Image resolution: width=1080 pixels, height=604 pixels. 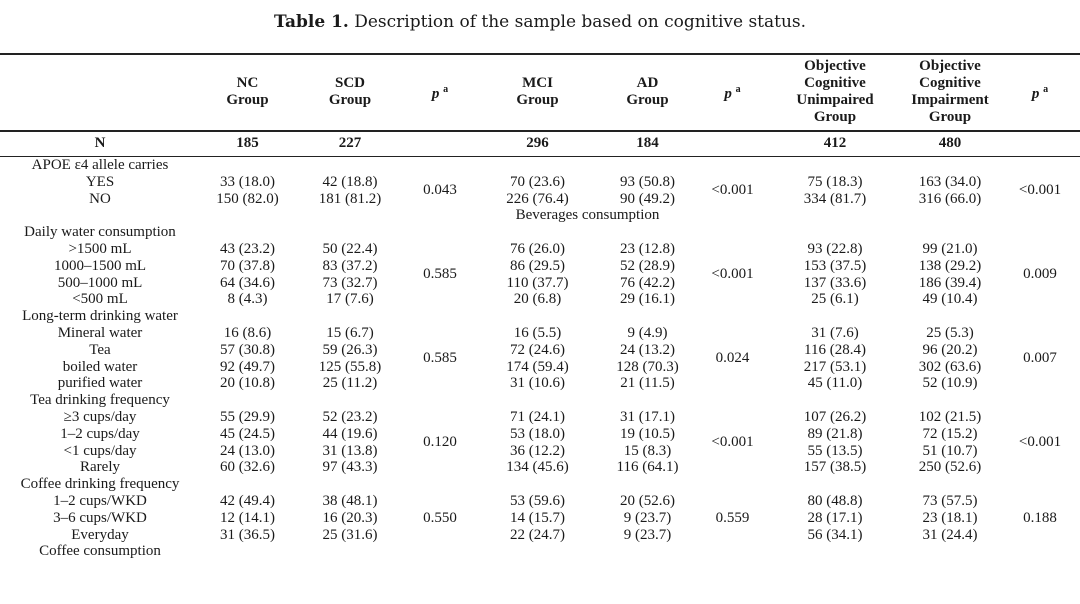 What do you see at coordinates (732, 517) in the screenshot?
I see `coffee-p2-value: 0.559` at bounding box center [732, 517].